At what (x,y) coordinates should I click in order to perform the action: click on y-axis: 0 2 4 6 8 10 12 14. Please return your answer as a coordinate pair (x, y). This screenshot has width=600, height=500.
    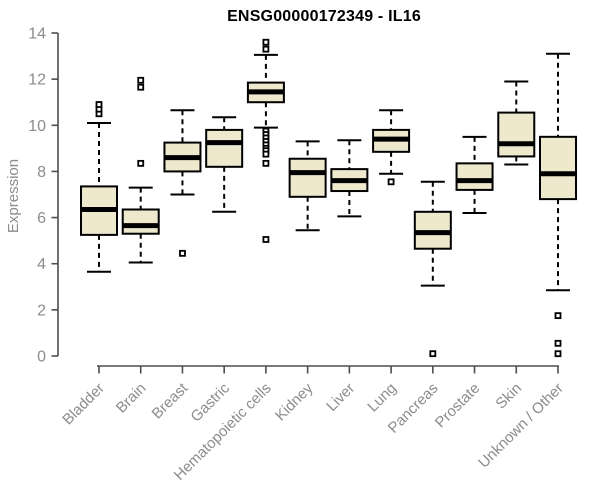
    Looking at the image, I should click on (43, 196).